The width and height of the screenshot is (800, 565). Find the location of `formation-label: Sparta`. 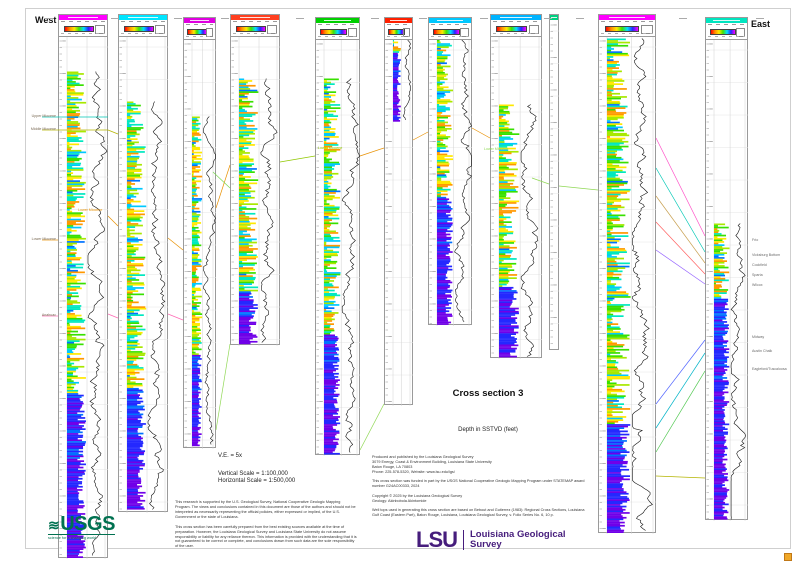

formation-label: Sparta is located at coordinates (757, 275).